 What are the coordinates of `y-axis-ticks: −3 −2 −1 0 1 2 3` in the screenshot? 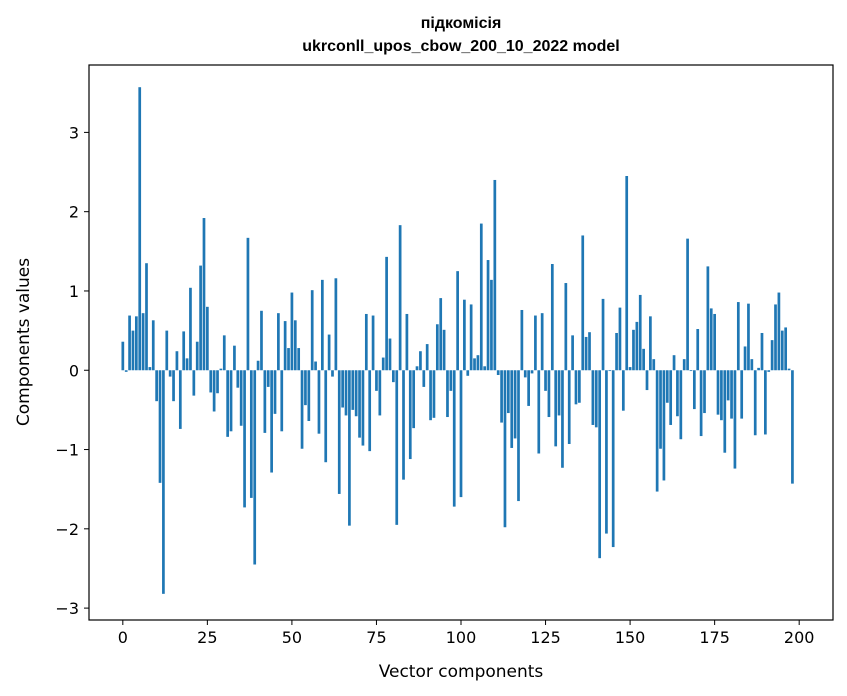 It's located at (72, 370).